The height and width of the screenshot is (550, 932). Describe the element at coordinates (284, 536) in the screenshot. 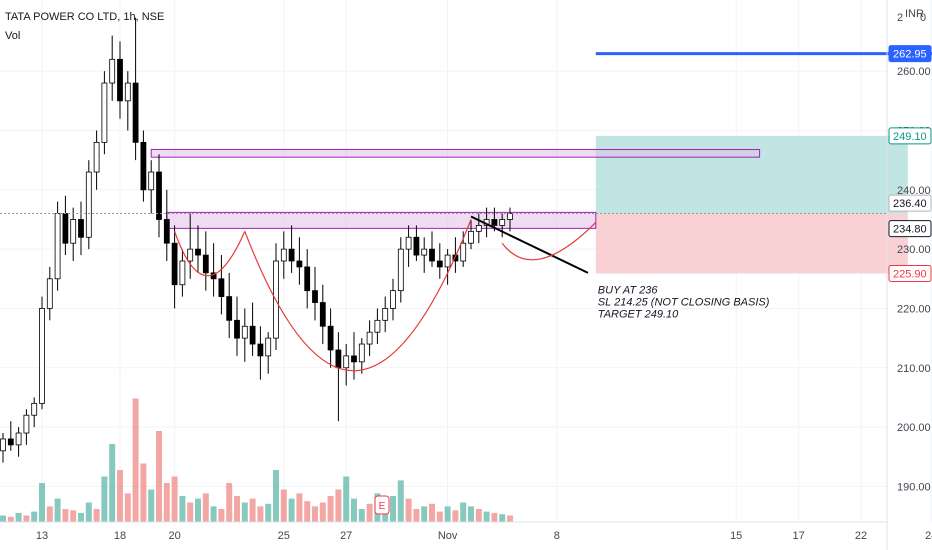

I see `time-tick-label: 25` at that location.